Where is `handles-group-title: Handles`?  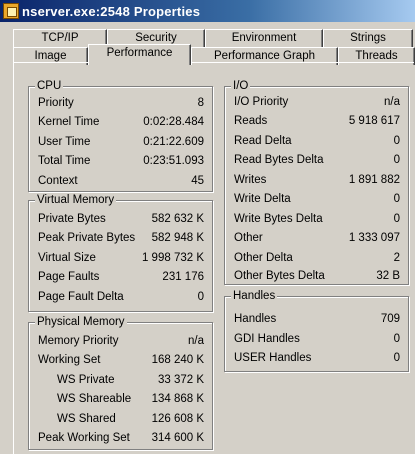 handles-group-title: Handles is located at coordinates (254, 296).